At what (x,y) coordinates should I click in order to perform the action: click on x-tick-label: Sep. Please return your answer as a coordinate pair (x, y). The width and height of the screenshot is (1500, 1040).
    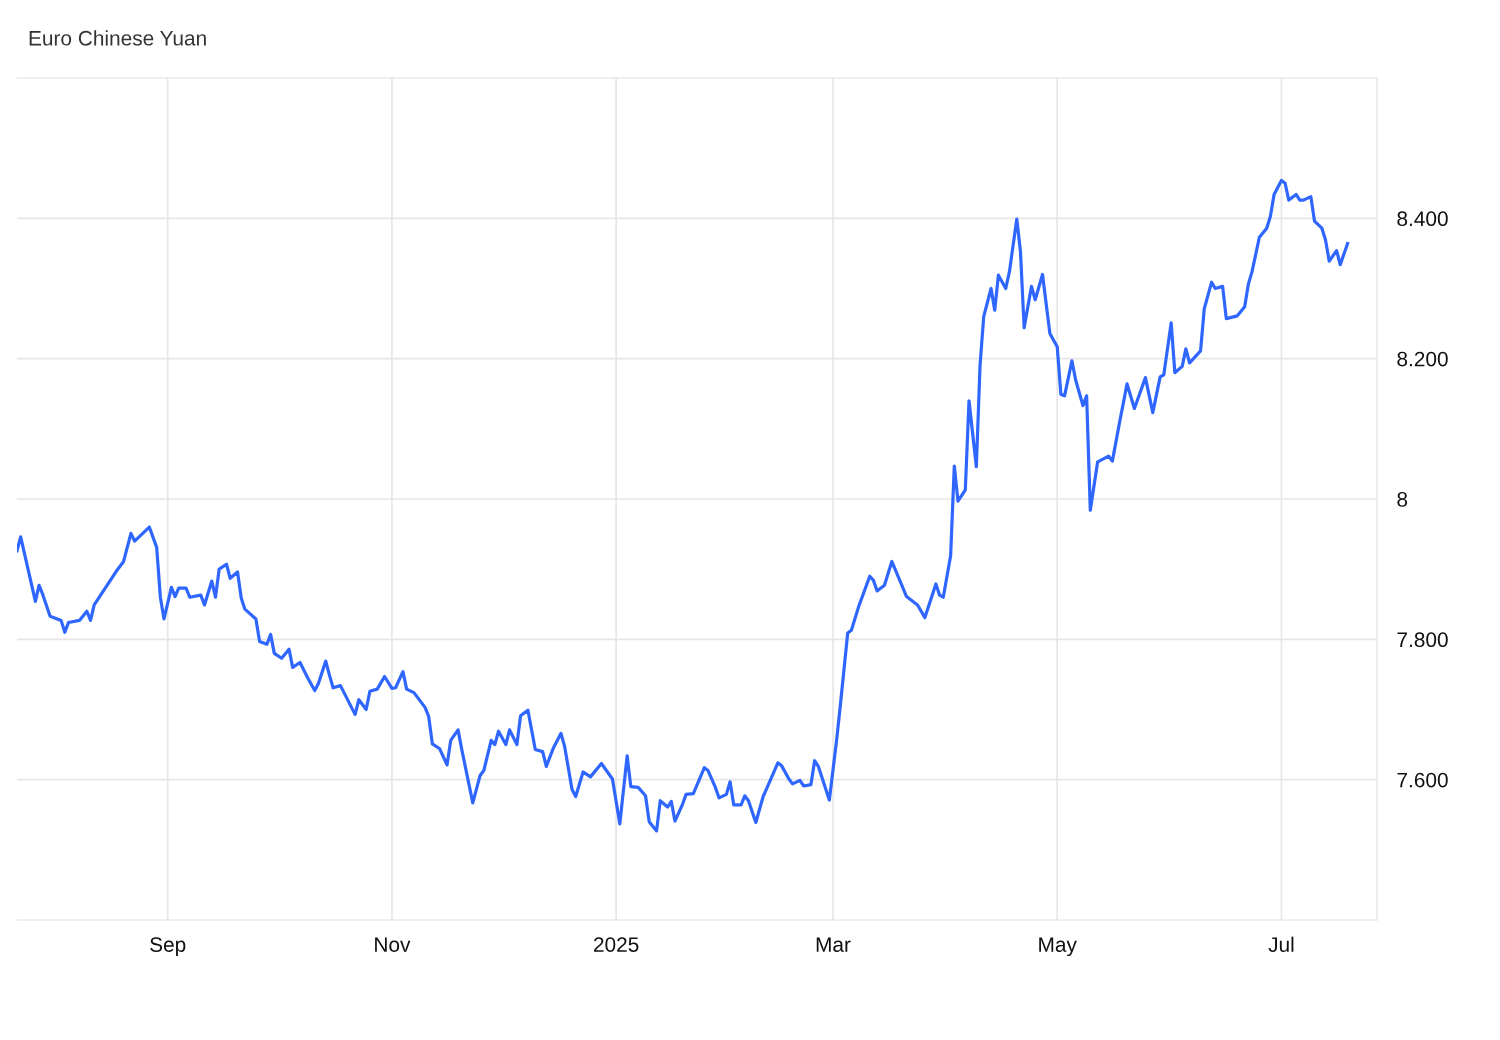
    Looking at the image, I should click on (168, 947).